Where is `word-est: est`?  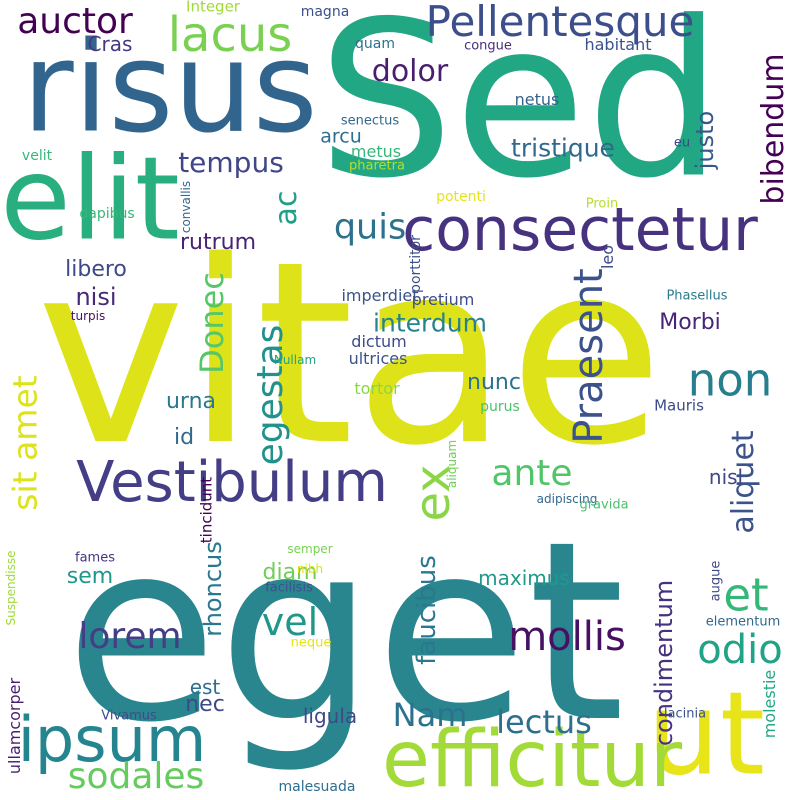
word-est: est is located at coordinates (205, 687).